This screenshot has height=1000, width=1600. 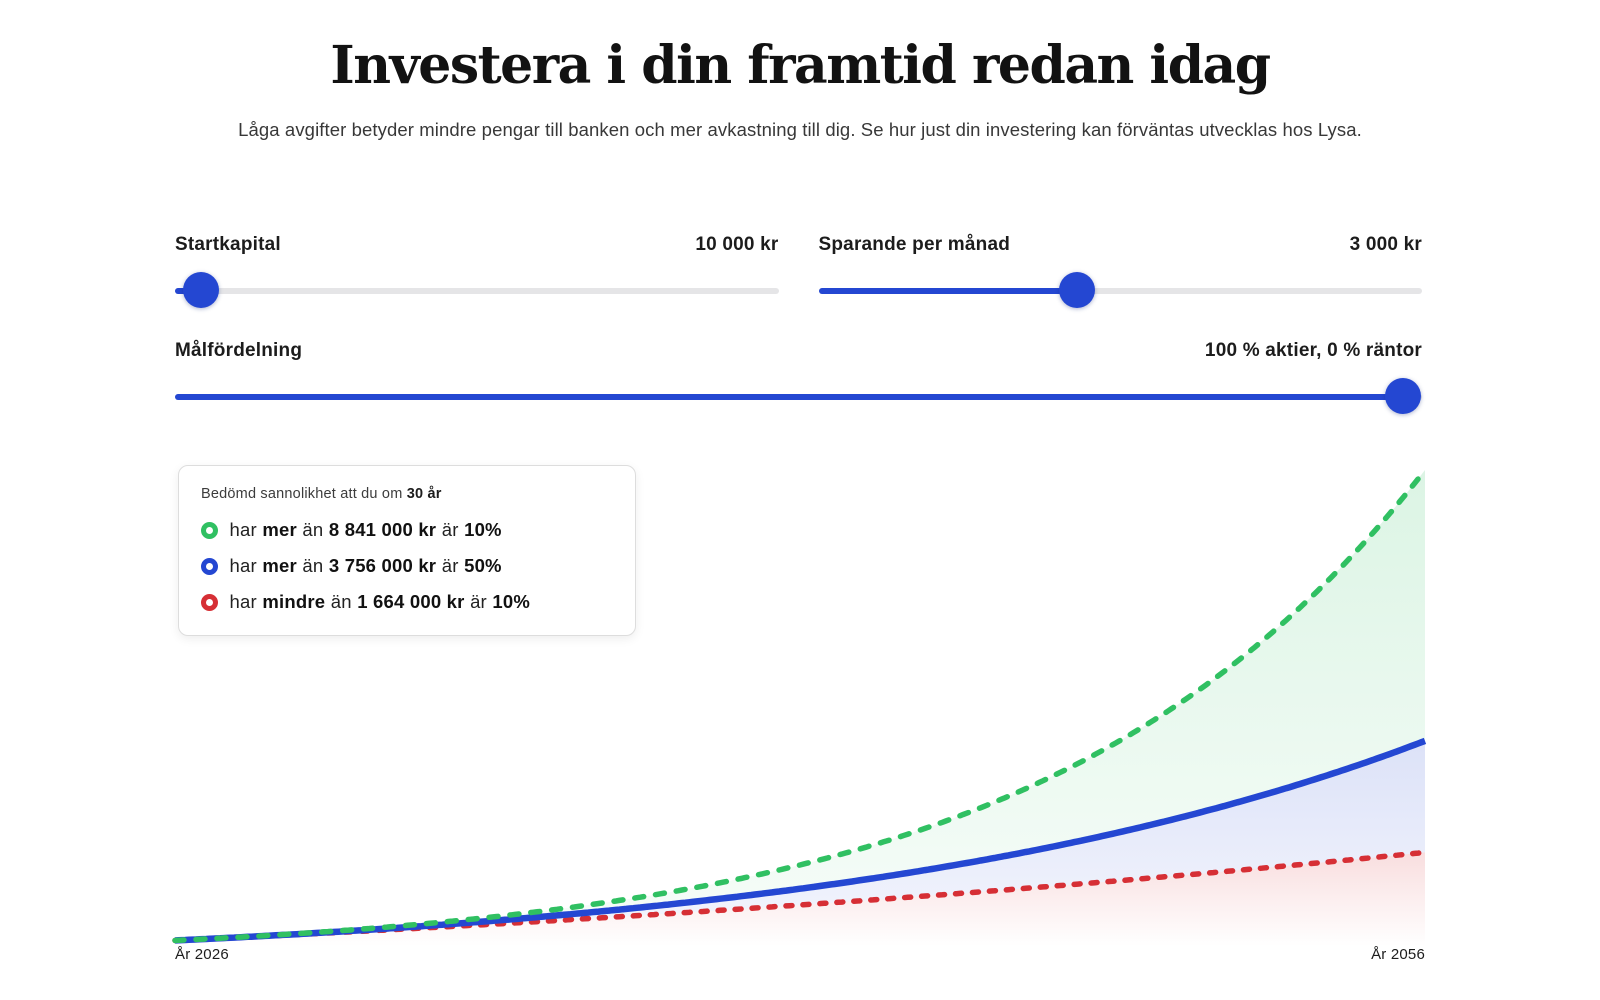 I want to click on sparande-slider, so click(x=1120, y=291).